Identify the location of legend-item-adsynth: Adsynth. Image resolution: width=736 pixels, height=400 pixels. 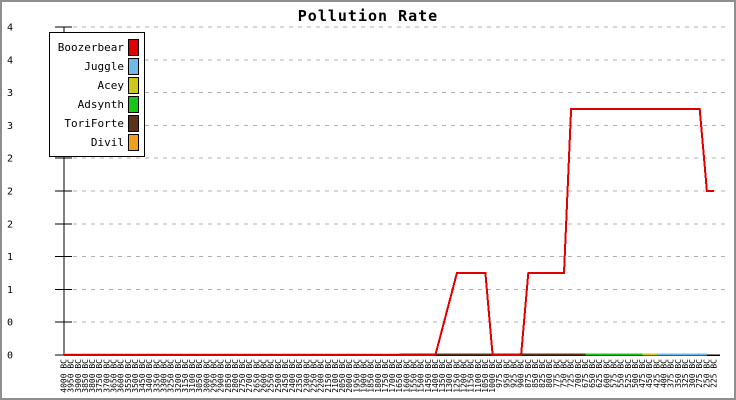
(94, 104).